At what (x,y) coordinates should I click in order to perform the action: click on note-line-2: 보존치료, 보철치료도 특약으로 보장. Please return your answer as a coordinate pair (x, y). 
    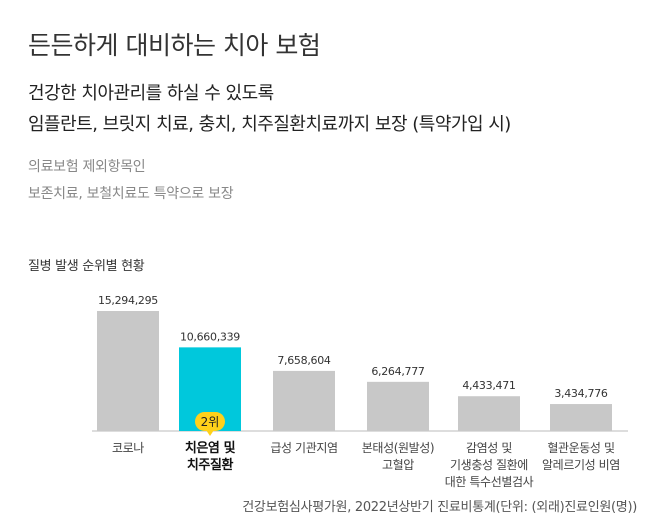
    Looking at the image, I should click on (131, 194).